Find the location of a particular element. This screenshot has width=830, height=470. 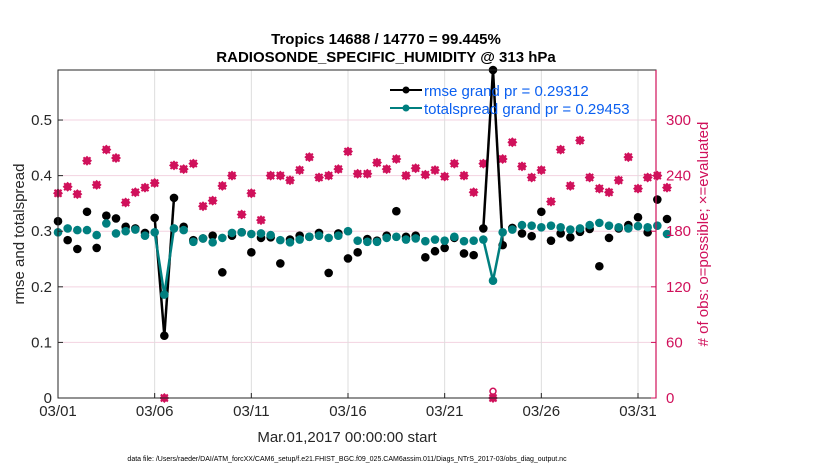

x-tick-label: 03/01 is located at coordinates (58, 411).